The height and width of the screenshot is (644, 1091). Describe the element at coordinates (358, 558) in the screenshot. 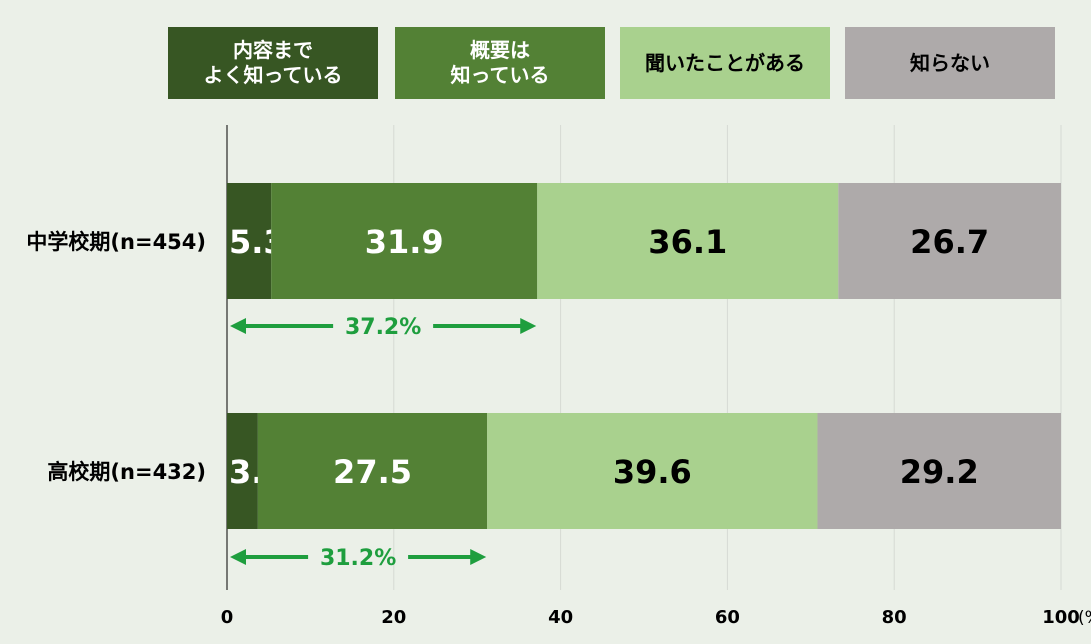

I see `annotation-label: 31.2%` at that location.